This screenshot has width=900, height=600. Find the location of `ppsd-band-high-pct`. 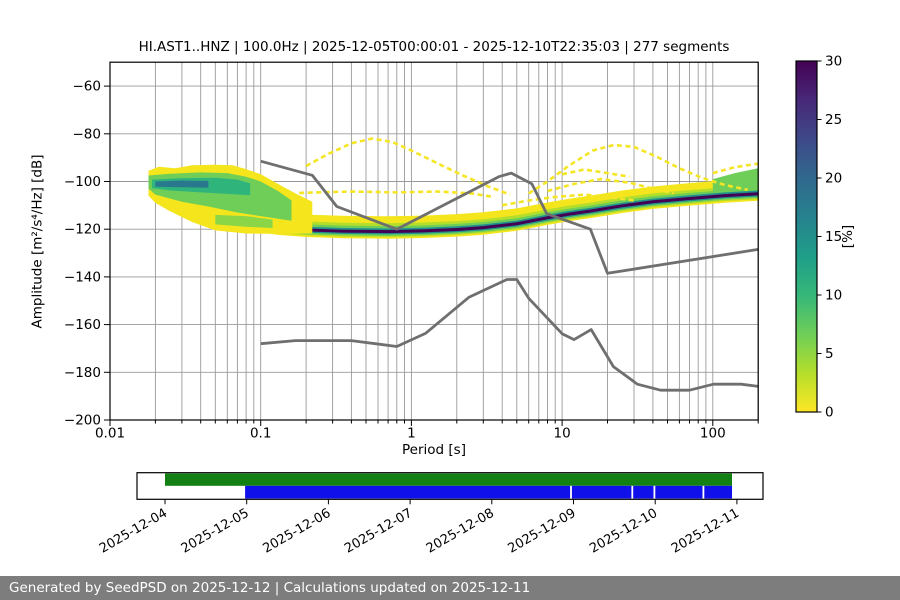

ppsd-band-high-pct is located at coordinates (518, 212).